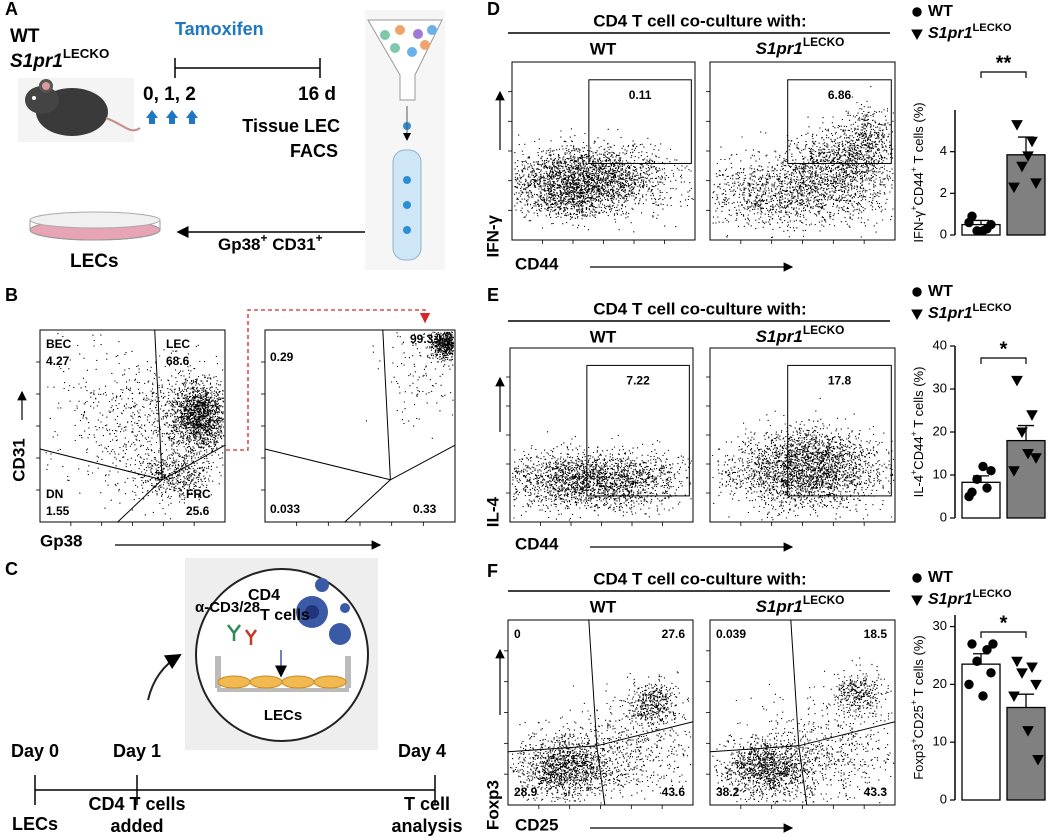  I want to click on text-part: CD31, so click(291, 244).